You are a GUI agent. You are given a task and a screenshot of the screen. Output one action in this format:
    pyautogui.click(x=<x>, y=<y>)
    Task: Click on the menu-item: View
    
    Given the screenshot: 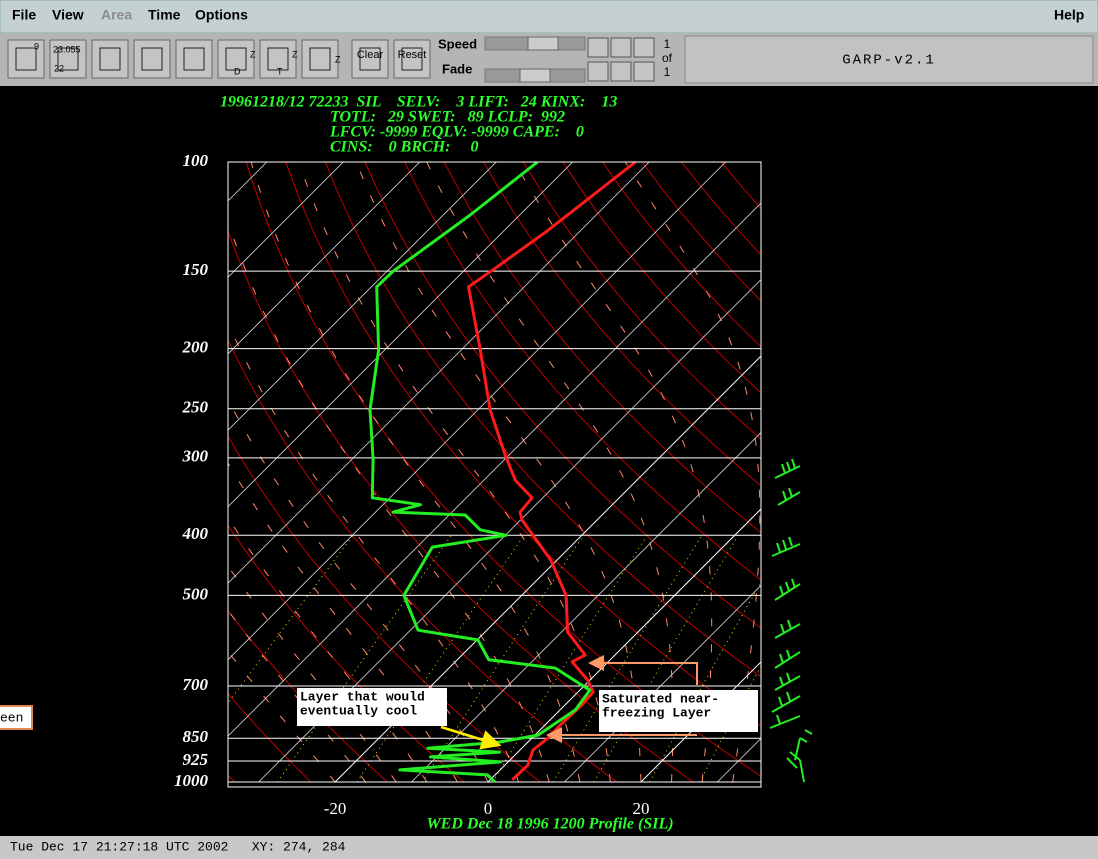 What is the action you would take?
    pyautogui.click(x=68, y=15)
    